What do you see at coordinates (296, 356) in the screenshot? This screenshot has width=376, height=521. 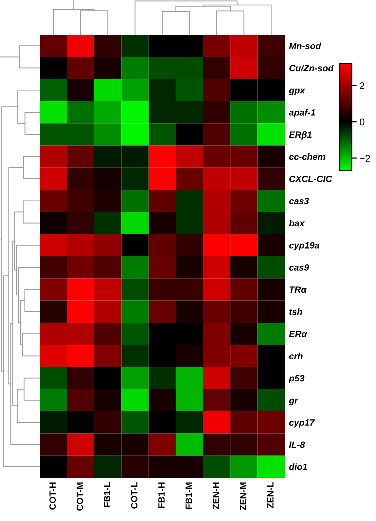 I see `y-tick-label: crh` at bounding box center [296, 356].